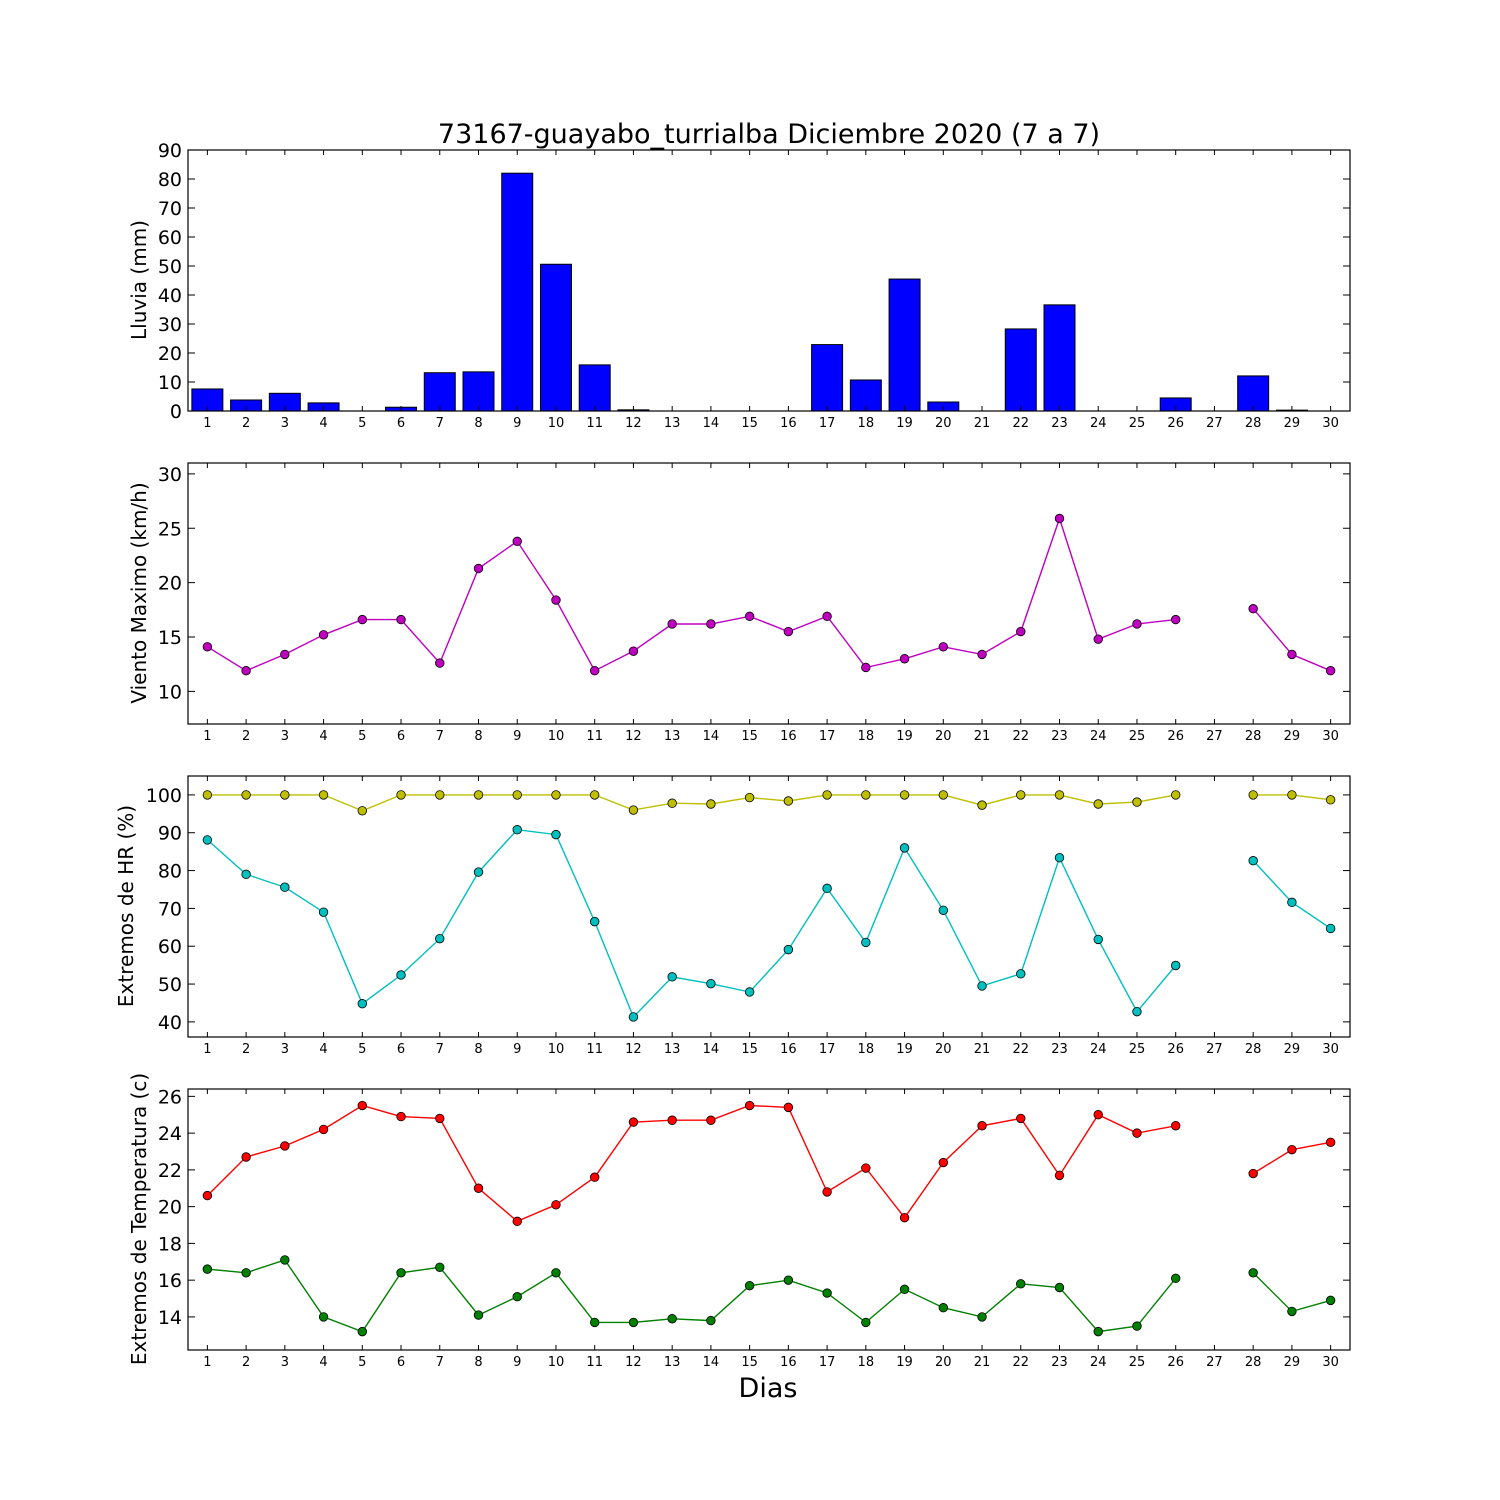  What do you see at coordinates (139, 1219) in the screenshot?
I see `temperature-ylabel: Extremos de Temperatura (c)` at bounding box center [139, 1219].